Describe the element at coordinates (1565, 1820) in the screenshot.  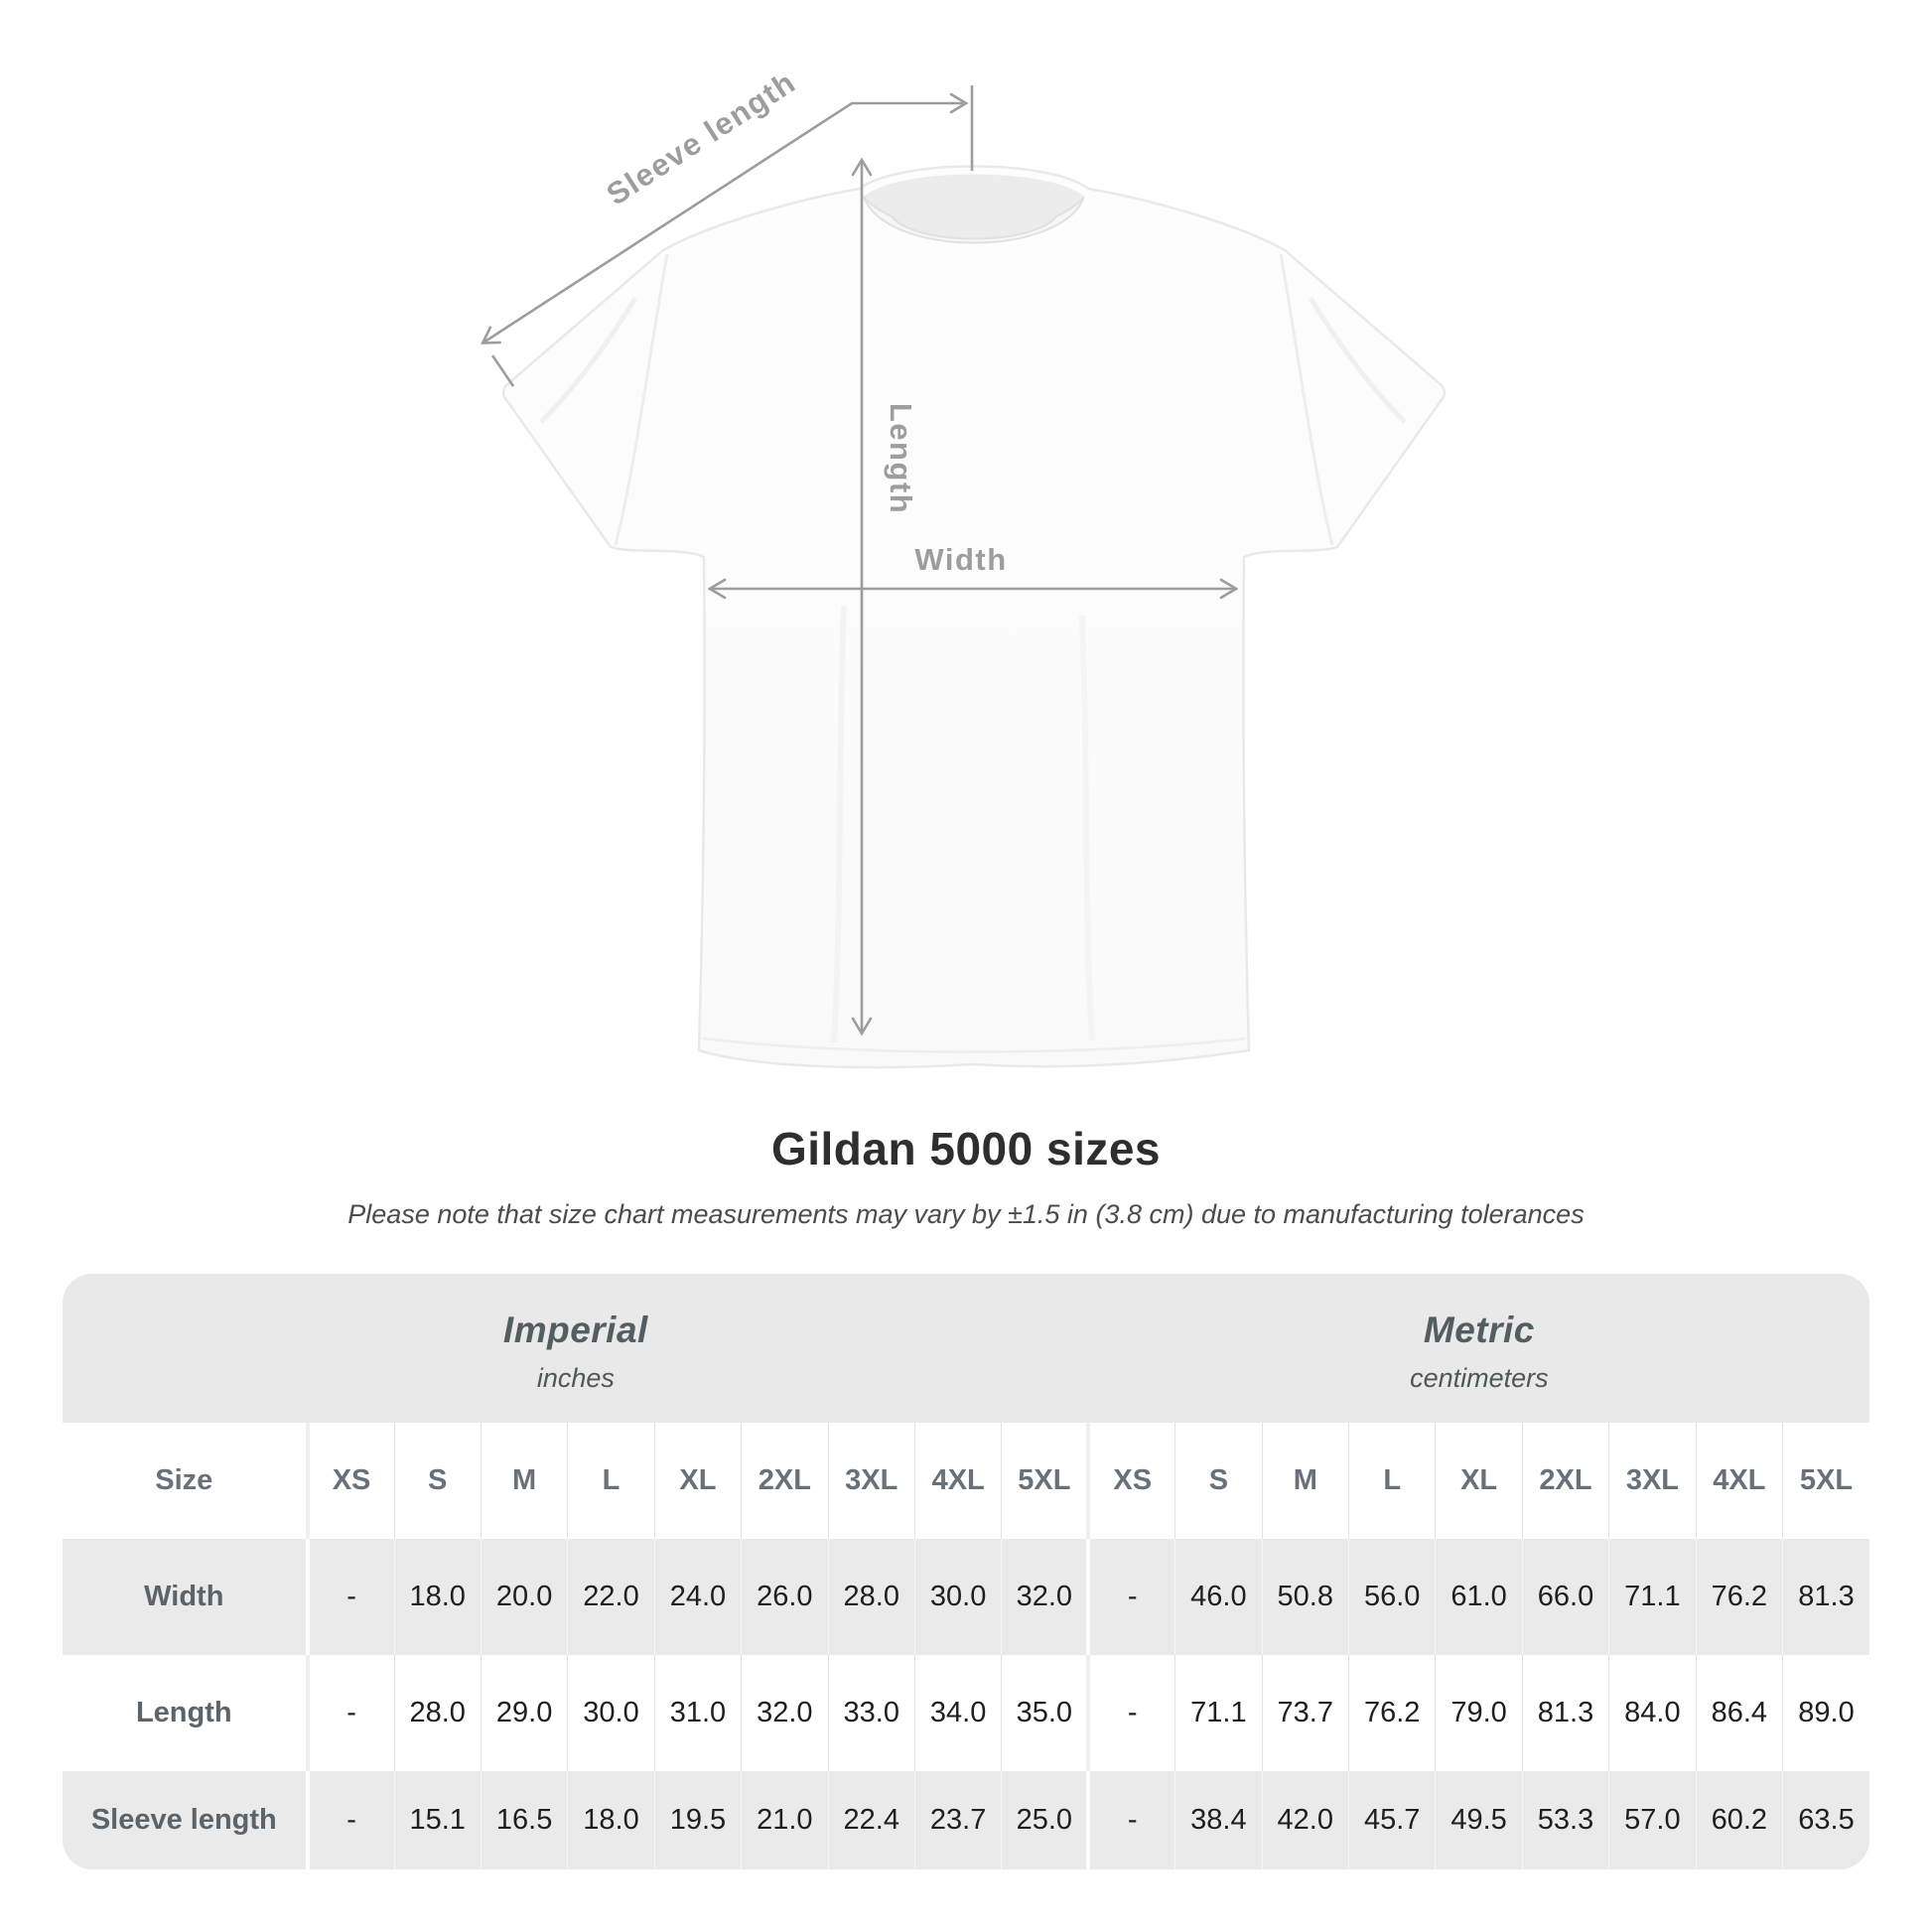
I see `table-cell: 53.3` at that location.